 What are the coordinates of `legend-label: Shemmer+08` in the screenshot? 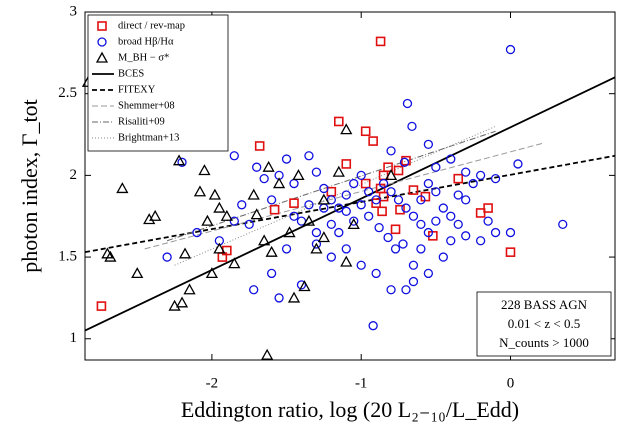 It's located at (146, 105).